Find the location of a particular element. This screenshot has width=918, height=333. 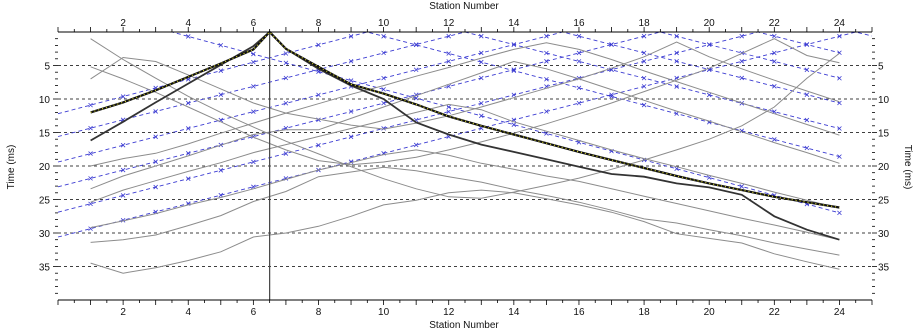

top-tick-label-14: 14 is located at coordinates (514, 23).